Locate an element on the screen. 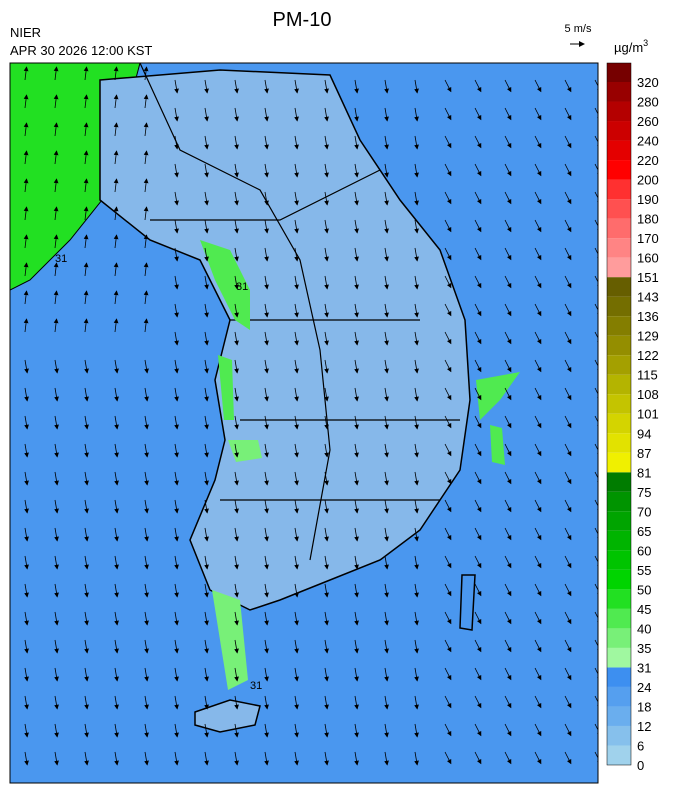 This screenshot has width=673, height=800. colorbar-label: 151 is located at coordinates (648, 277).